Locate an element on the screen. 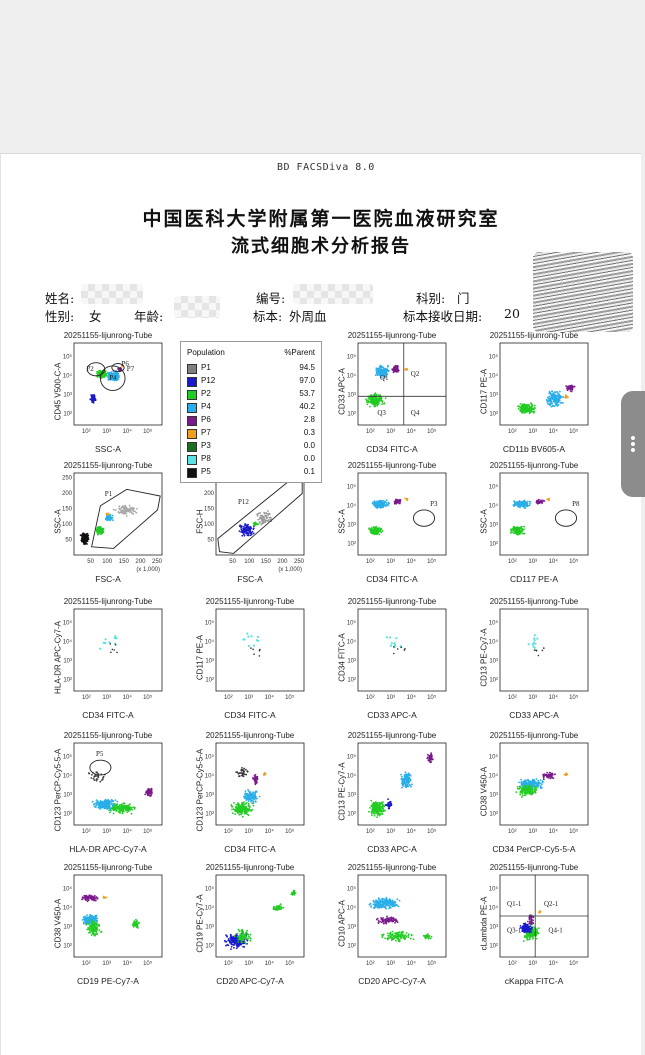 This screenshot has height=1055, width=645. y-tick-label: 10³ is located at coordinates (67, 661).